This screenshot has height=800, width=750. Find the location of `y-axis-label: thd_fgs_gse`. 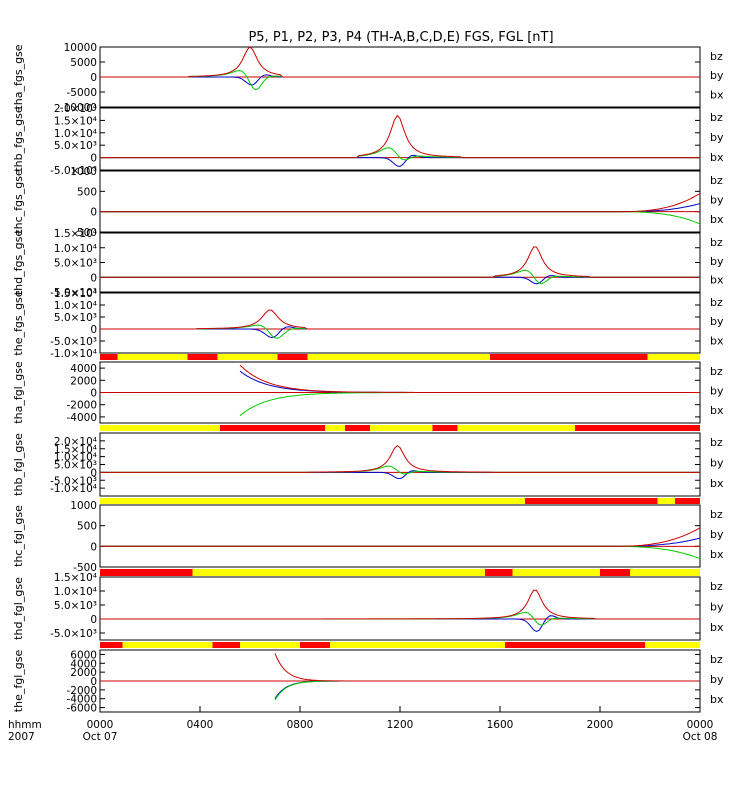

y-axis-label: thd_fgs_gse is located at coordinates (18, 263).